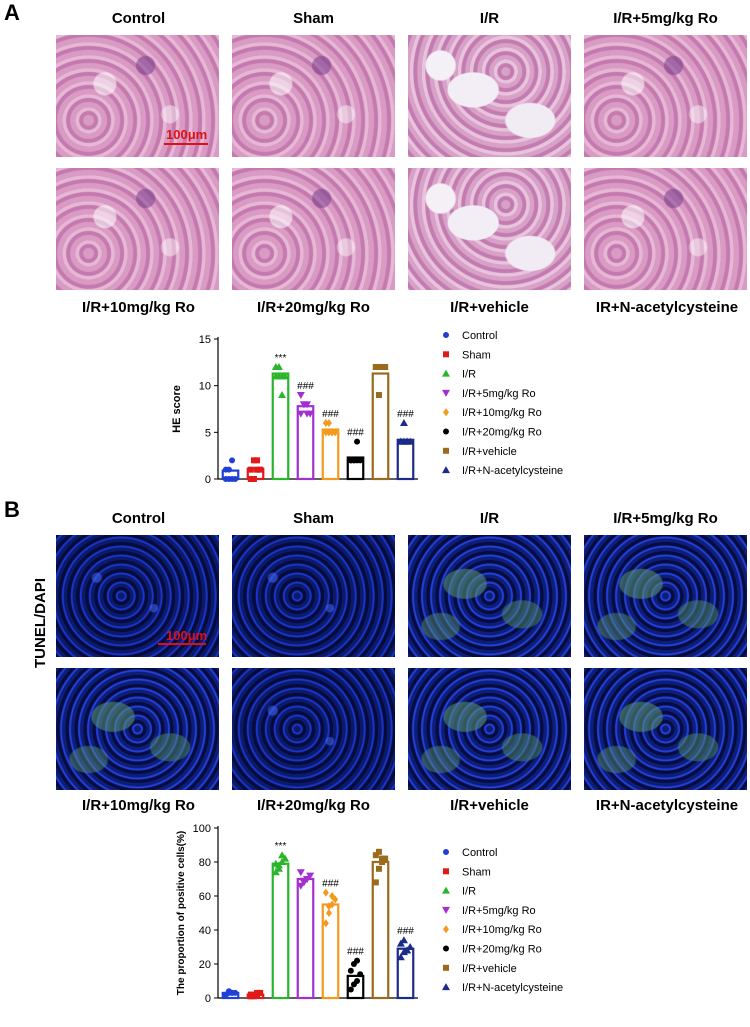 This screenshot has width=750, height=1027. I want to click on panel-b-label-sham: Sham, so click(313, 518).